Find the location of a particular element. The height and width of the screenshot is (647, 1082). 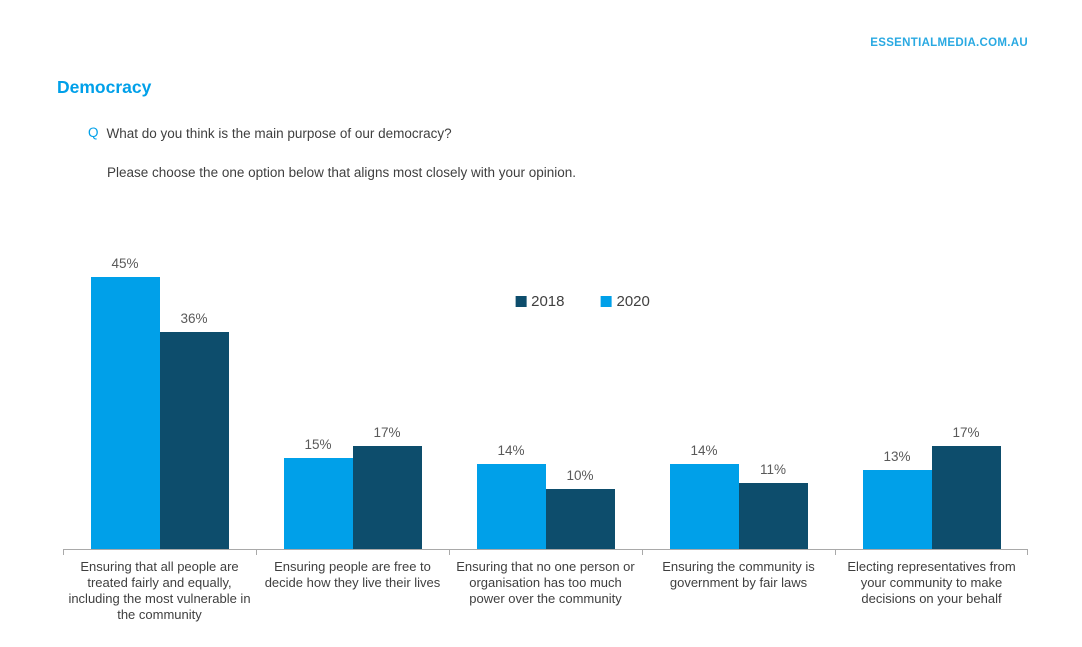

category-group: 14% 11% is located at coordinates (738, 496).